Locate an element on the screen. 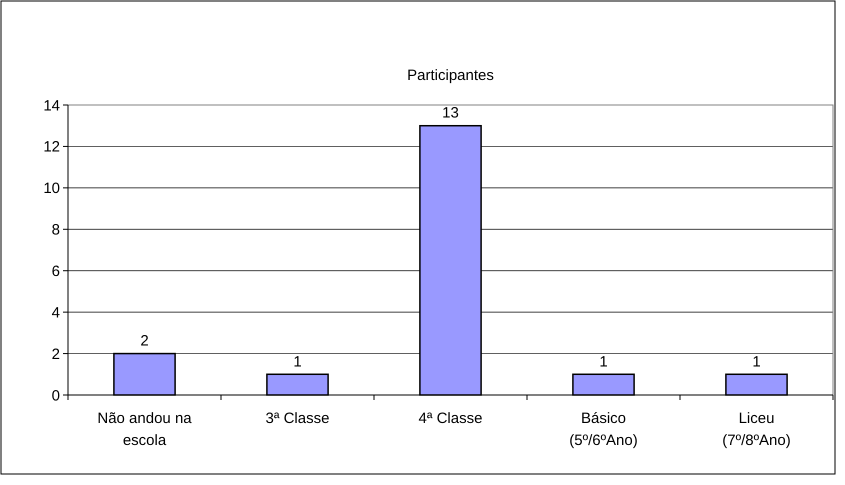 This screenshot has height=485, width=845. y-tick-label: 10 is located at coordinates (51, 189).